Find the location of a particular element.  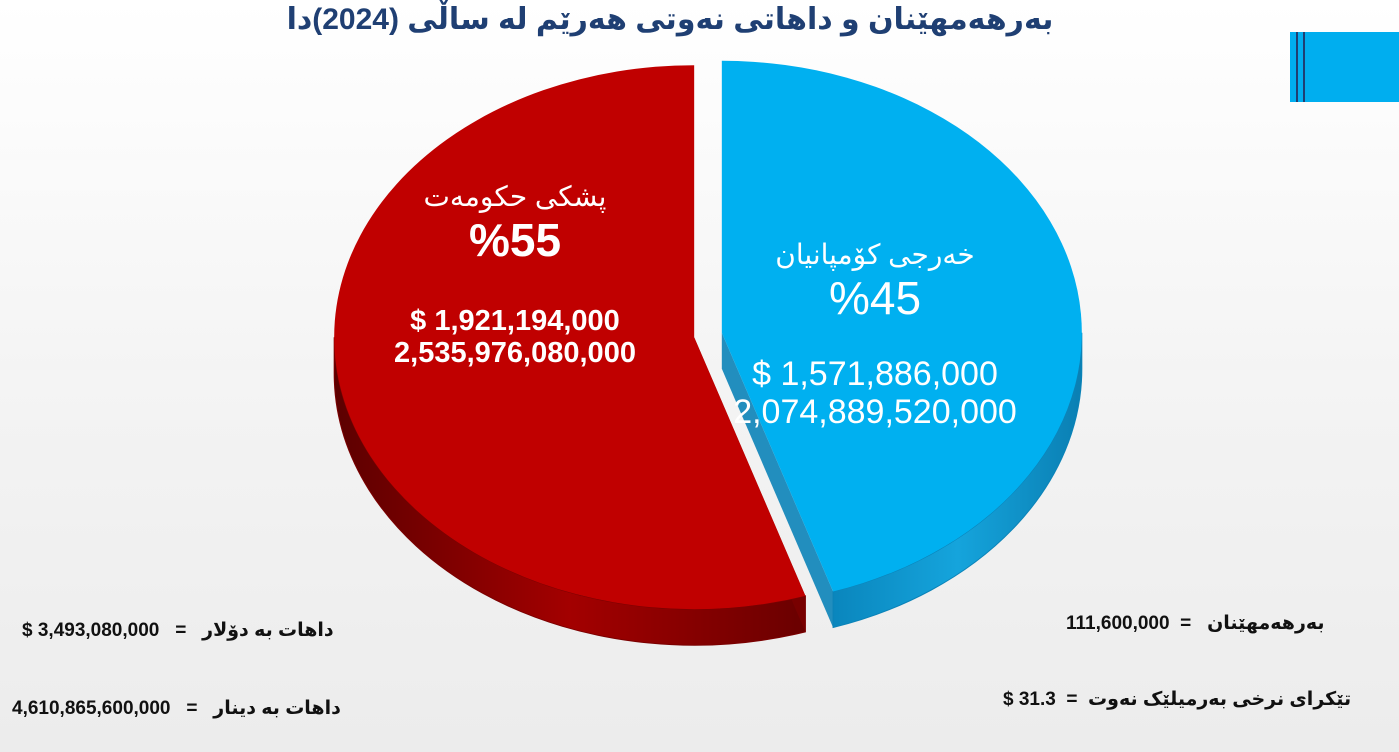

stat-revenue-iqd: 4,610,865,600,000 = داهات بە دینار is located at coordinates (176, 708).